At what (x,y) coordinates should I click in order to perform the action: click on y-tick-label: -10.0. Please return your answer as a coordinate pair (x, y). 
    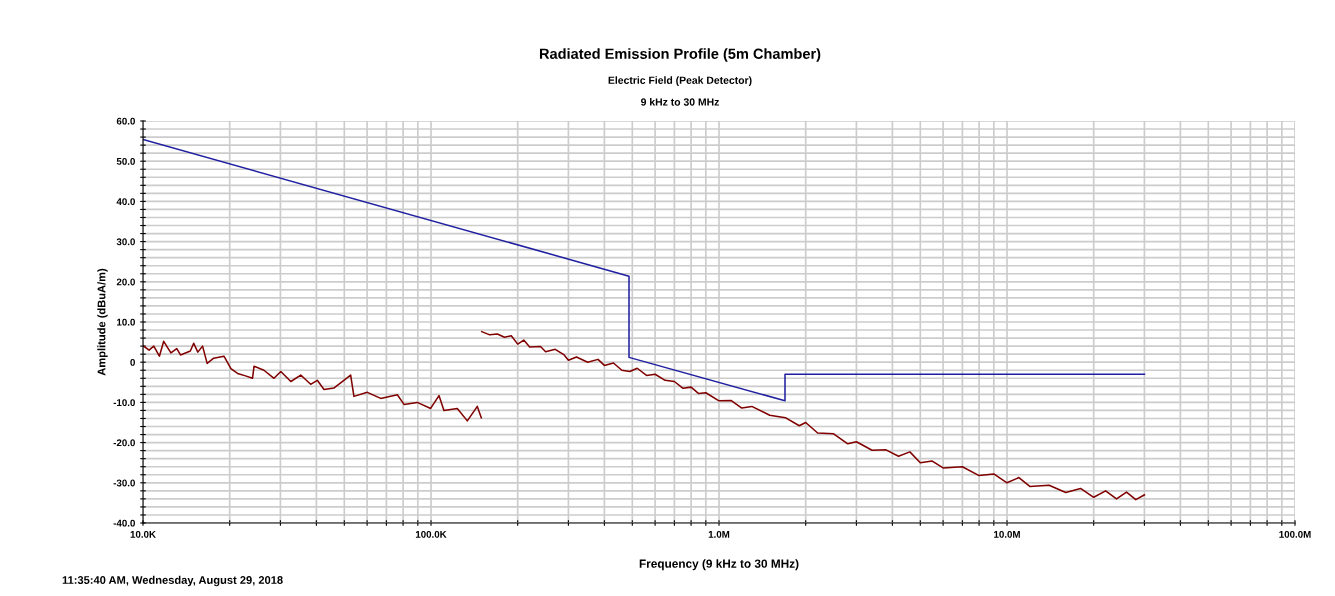
    Looking at the image, I should click on (124, 403).